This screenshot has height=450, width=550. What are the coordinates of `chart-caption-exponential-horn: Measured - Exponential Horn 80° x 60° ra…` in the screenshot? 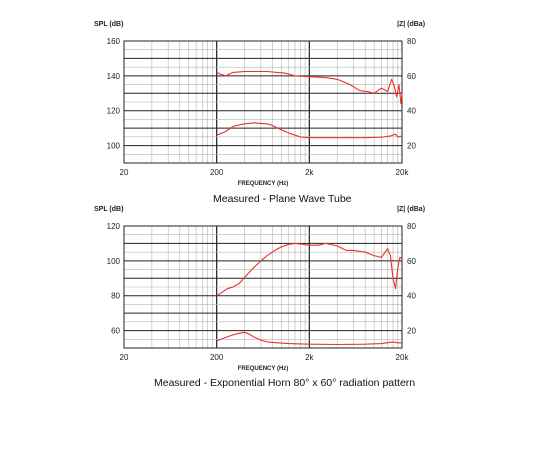 It's located at (285, 383).